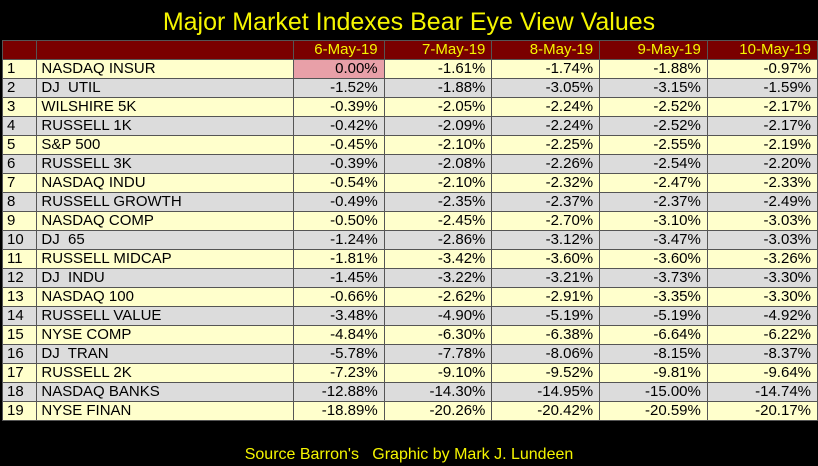  I want to click on index-name-cell: NASDAQ INDU, so click(165, 183).